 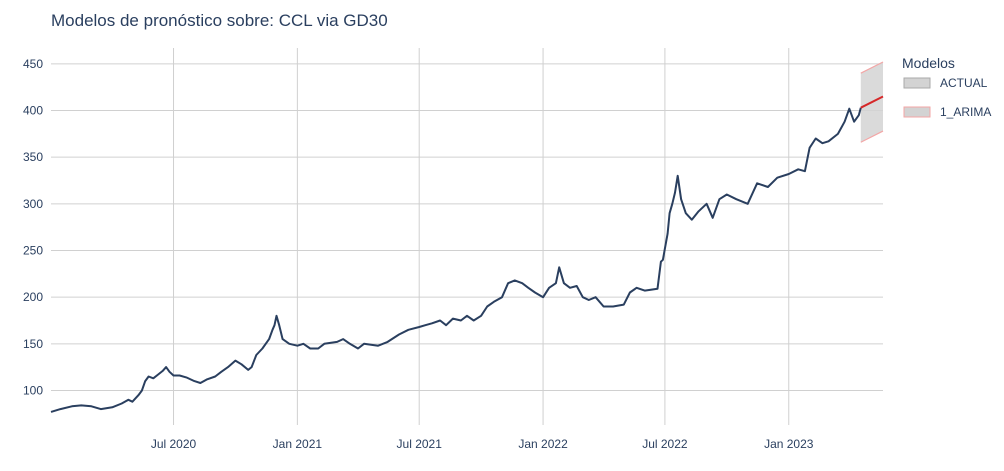 What do you see at coordinates (33, 250) in the screenshot?
I see `y-tick-label: 250` at bounding box center [33, 250].